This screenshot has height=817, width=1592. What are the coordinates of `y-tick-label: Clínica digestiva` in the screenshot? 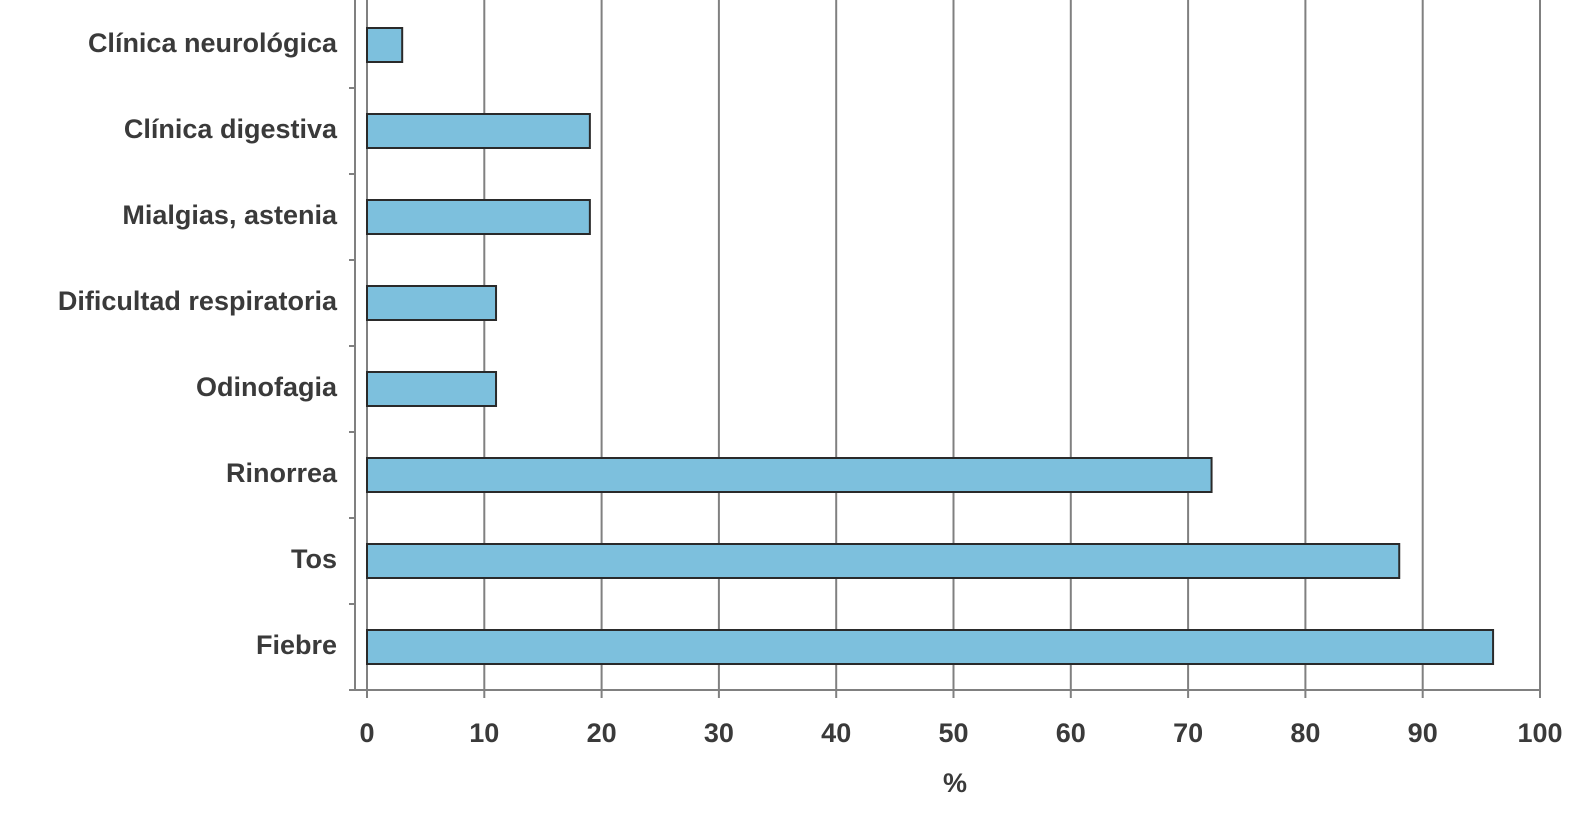 It's located at (231, 129).